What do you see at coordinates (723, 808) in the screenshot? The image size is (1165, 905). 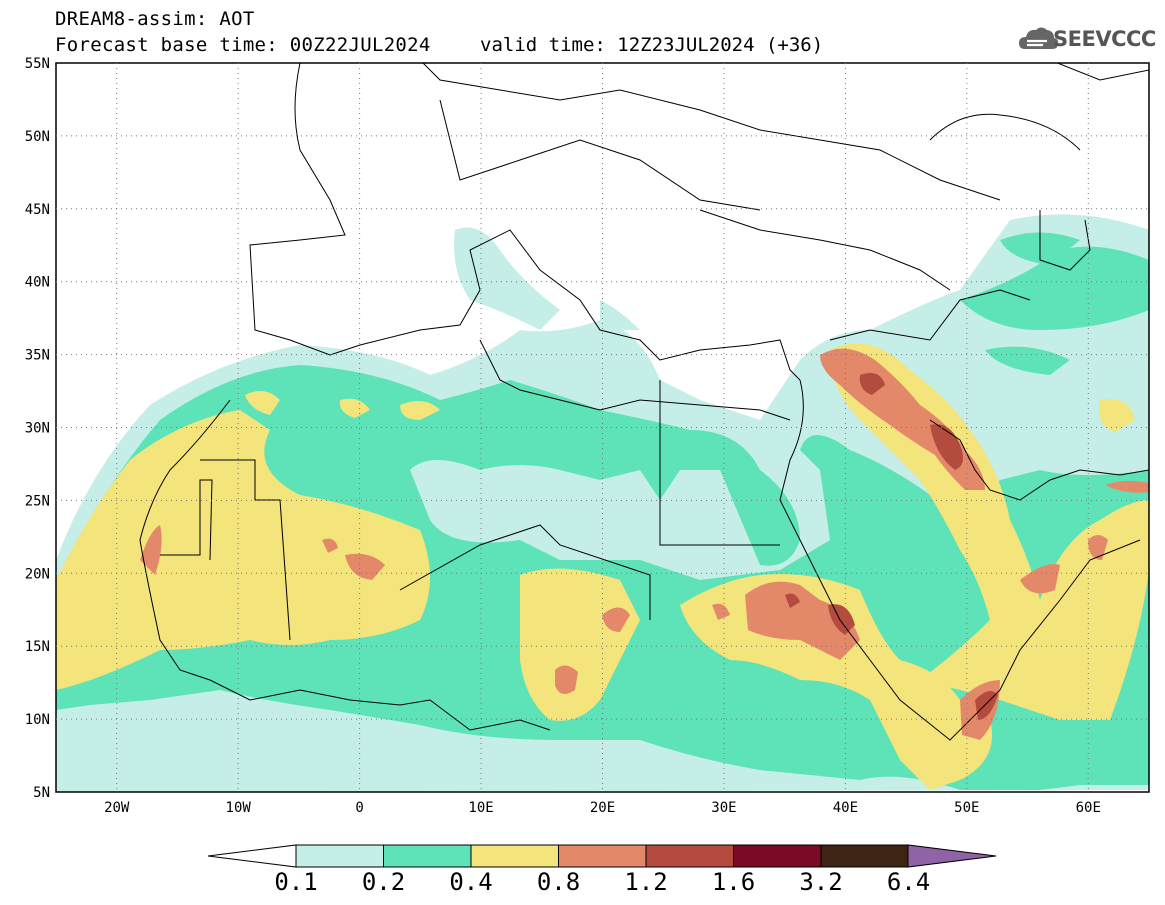 I see `lon-label: 30E` at bounding box center [723, 808].